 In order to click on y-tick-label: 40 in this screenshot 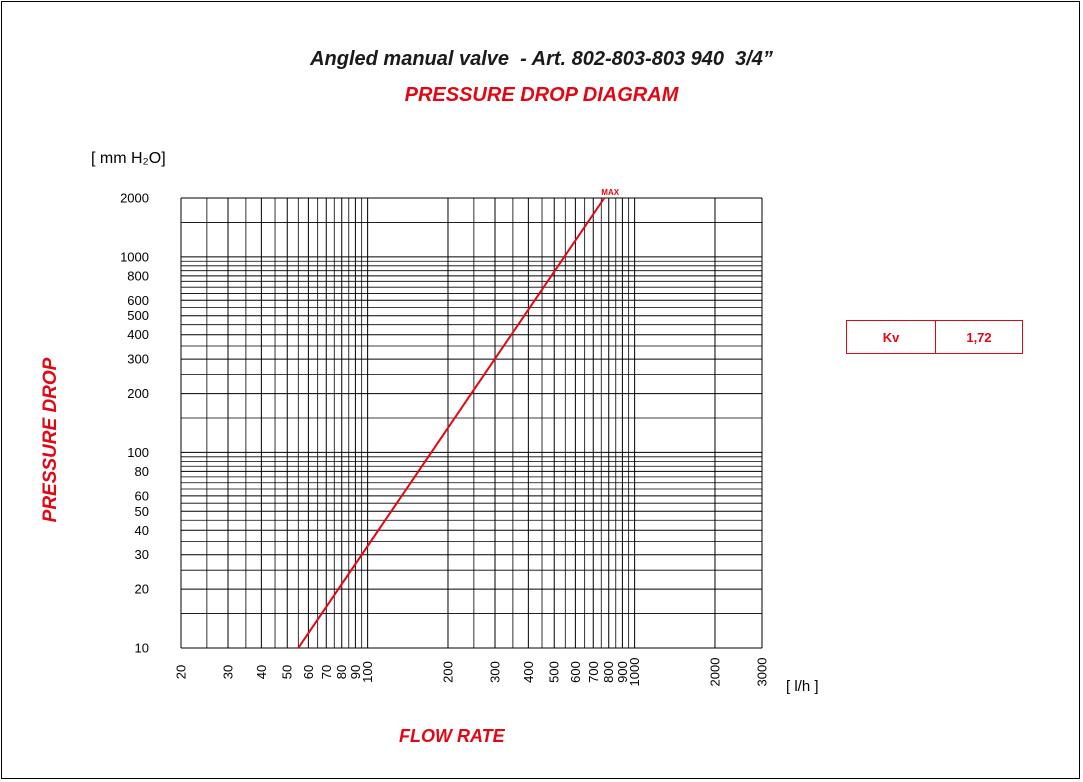, I will do `click(142, 530)`.